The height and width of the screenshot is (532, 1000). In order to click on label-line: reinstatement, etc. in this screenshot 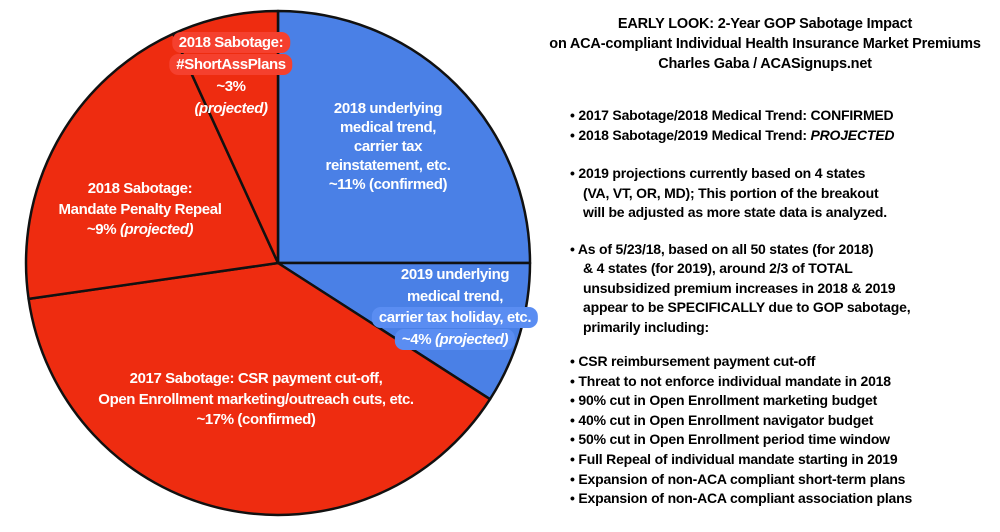, I will do `click(388, 165)`.